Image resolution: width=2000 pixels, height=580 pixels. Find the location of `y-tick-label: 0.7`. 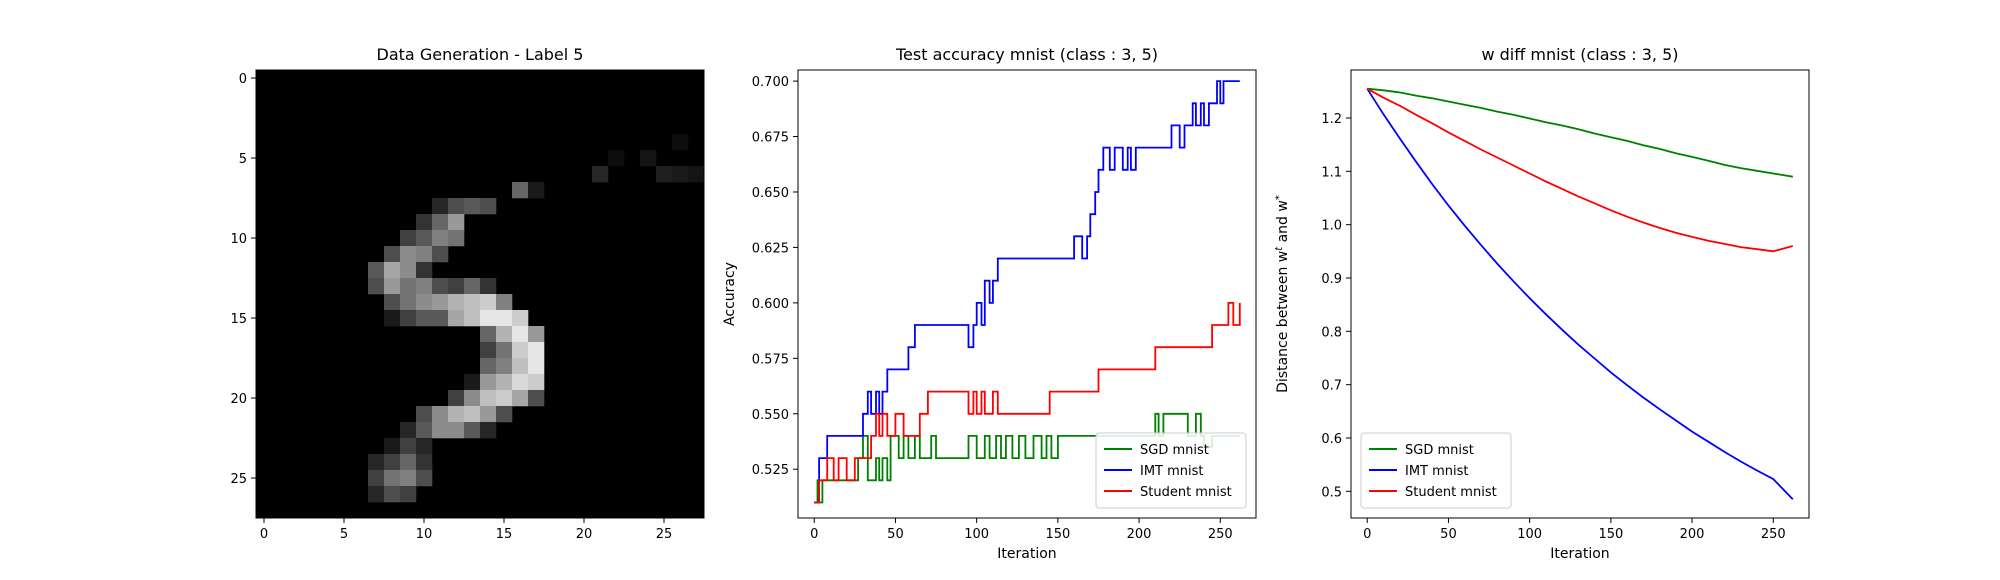

y-tick-label: 0.7 is located at coordinates (1331, 386).